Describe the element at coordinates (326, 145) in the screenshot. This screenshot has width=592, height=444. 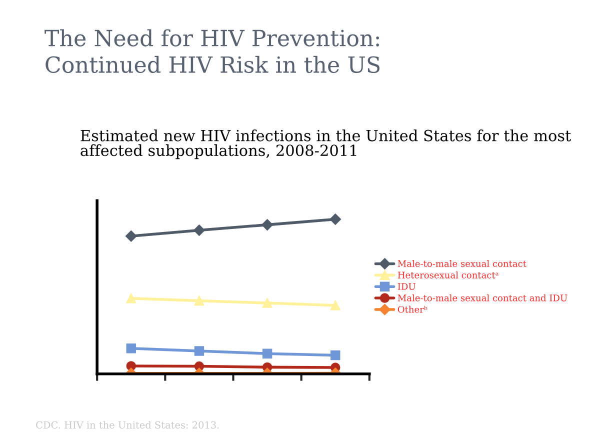
I see `chart-subtitle: Estimated new HIV infections in the United States for the most affected subpopulations, 2008-2011` at that location.